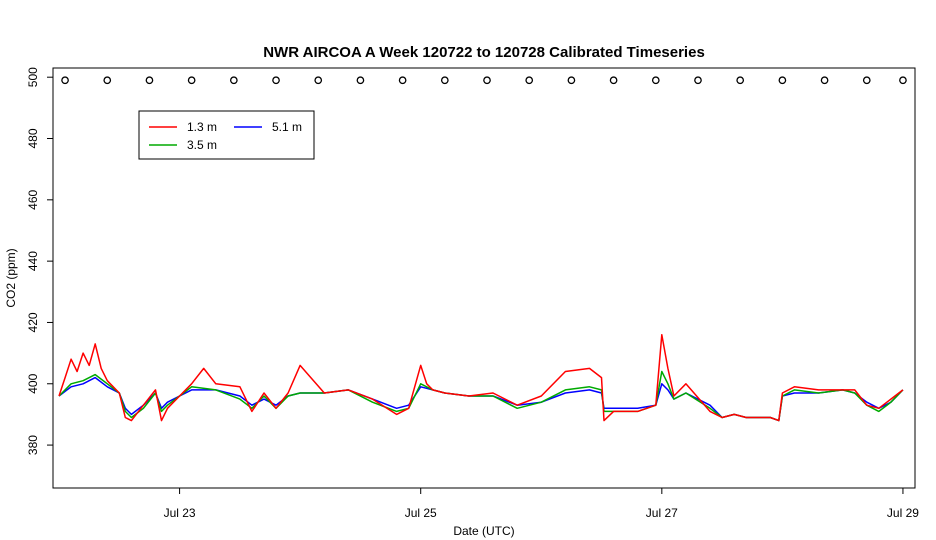 Image resolution: width=936 pixels, height=540 pixels. What do you see at coordinates (202, 127) in the screenshot?
I see `legend-label: 1.3 m` at bounding box center [202, 127].